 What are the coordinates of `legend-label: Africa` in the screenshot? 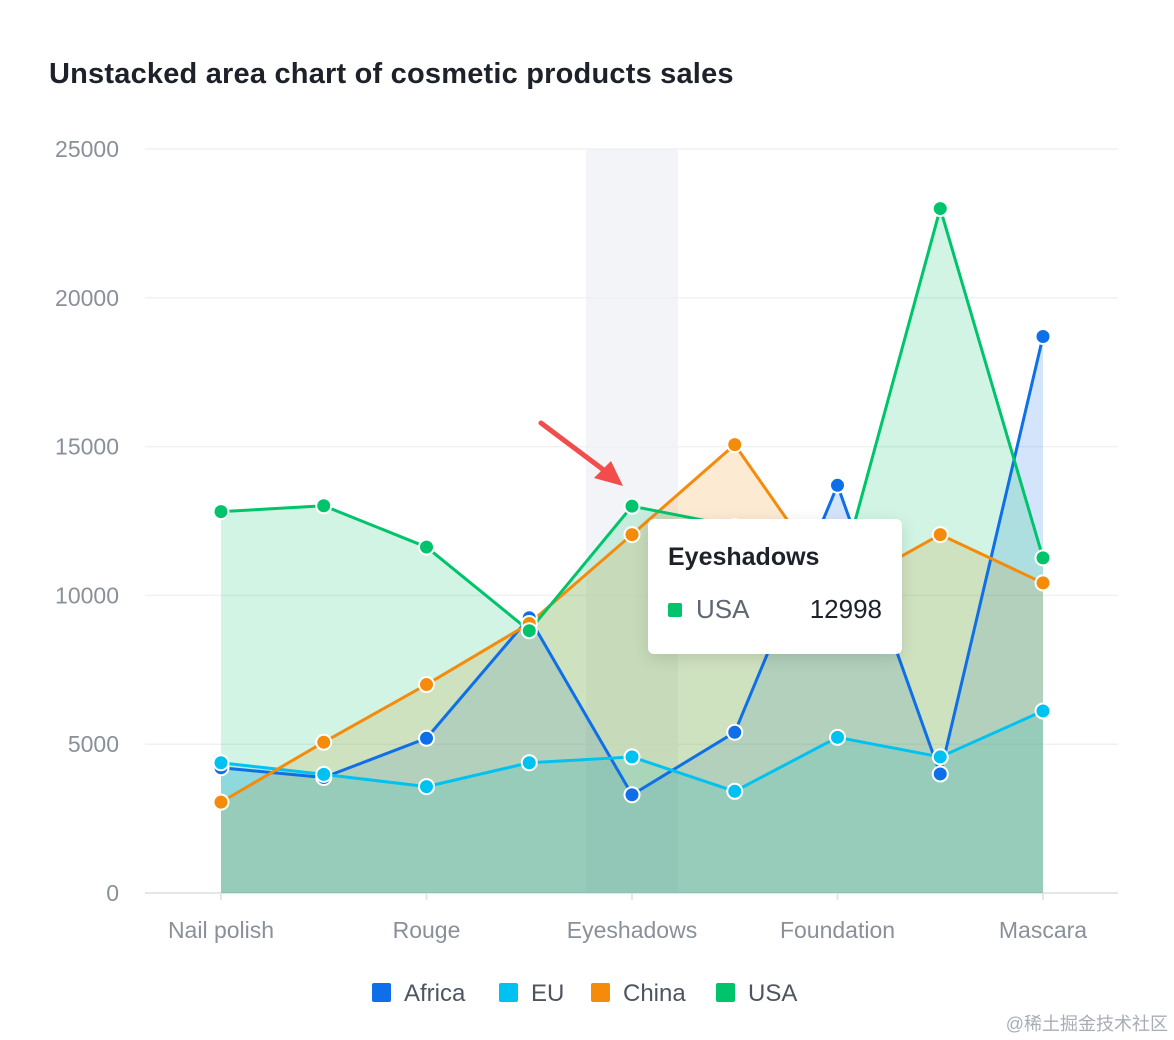 It's located at (435, 993).